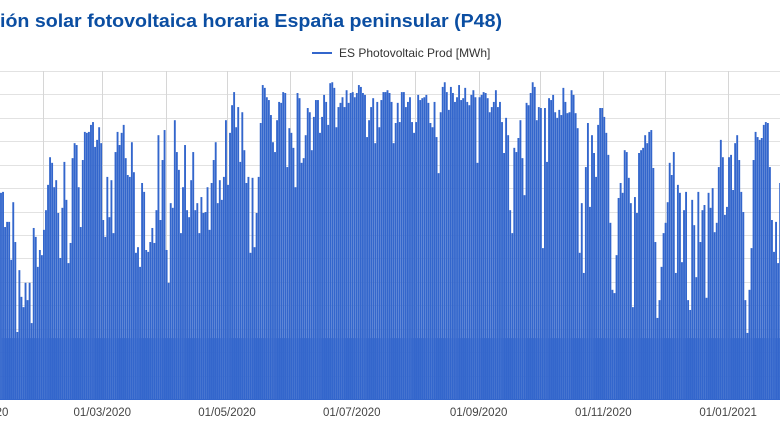 This screenshot has width=780, height=440. Describe the element at coordinates (414, 53) in the screenshot. I see `legend-label: ES Photovoltaic Prod [MWh]` at that location.